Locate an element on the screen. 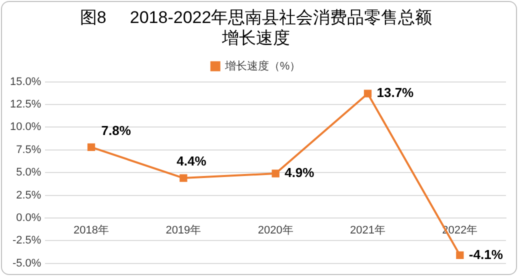 Image resolution: width=518 pixels, height=276 pixels. y-tick-label: 7.5% is located at coordinates (29, 150).